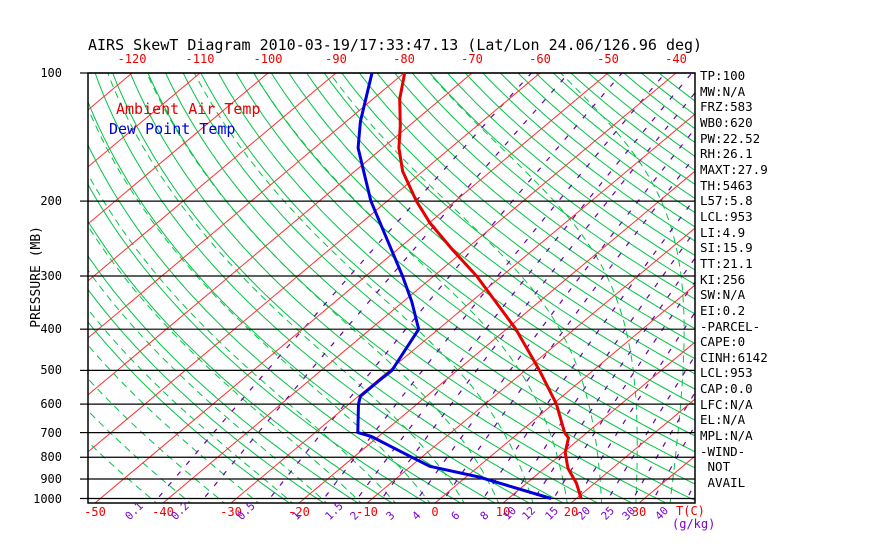 Image resolution: width=870 pixels, height=560 pixels. What do you see at coordinates (723, 91) in the screenshot?
I see `stat-line: MW:N/A` at bounding box center [723, 91].